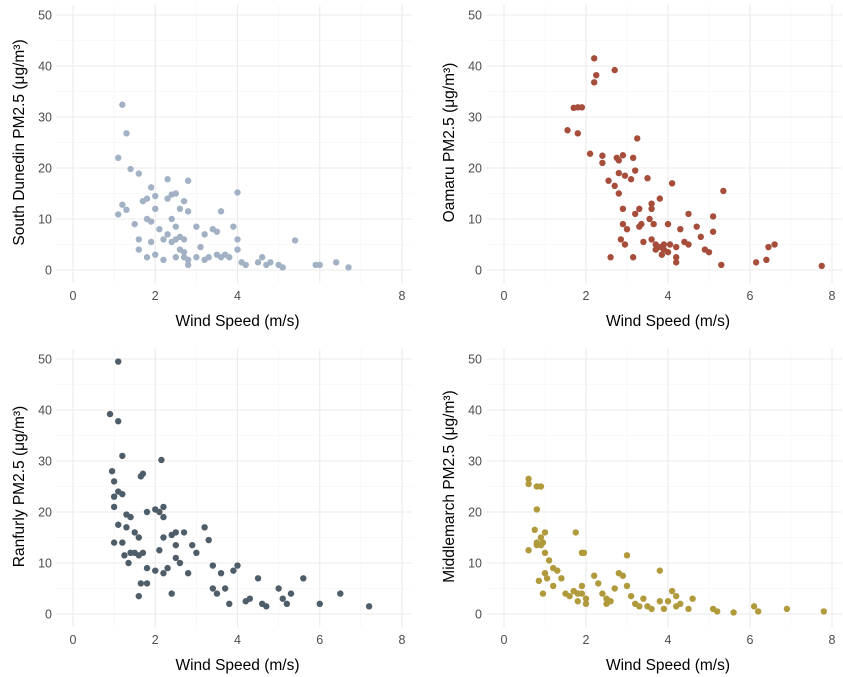 The height and width of the screenshot is (677, 843). Describe the element at coordinates (832, 296) in the screenshot. I see `x-tick-label: 8` at that location.